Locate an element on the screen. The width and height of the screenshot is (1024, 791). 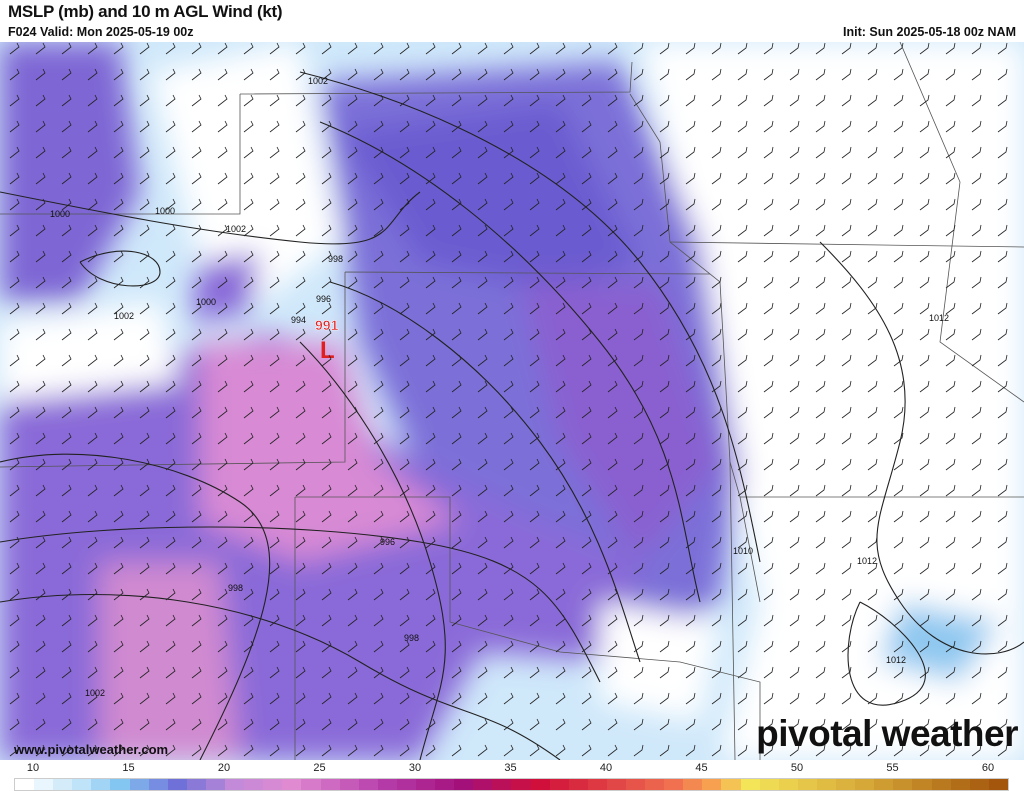
isobar-label: 994 is located at coordinates (298, 320).